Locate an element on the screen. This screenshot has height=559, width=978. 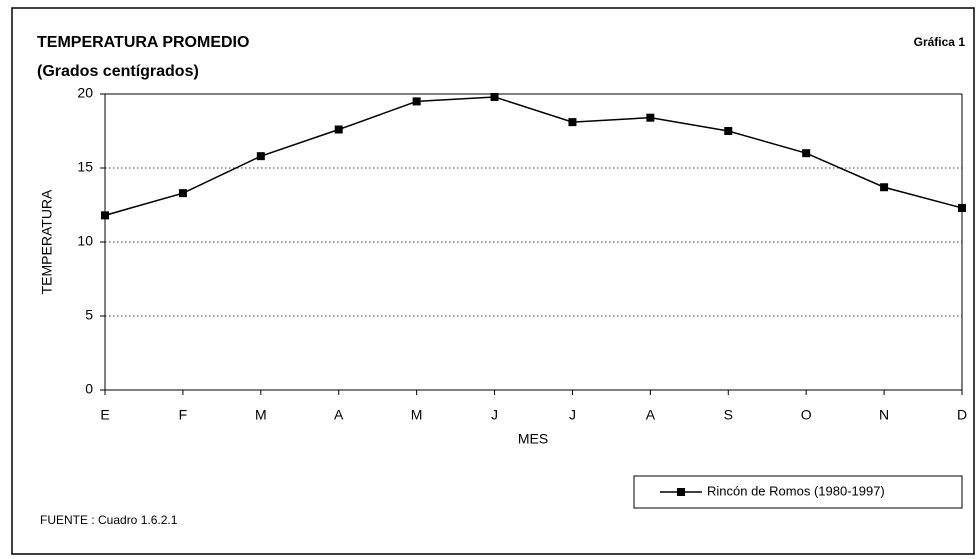
y-tick-label: 15 is located at coordinates (85, 167).